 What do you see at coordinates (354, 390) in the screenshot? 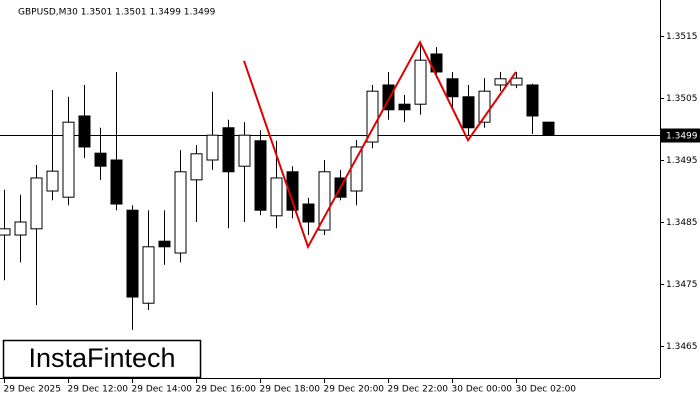
I see `x-tick-label: 29 Dec 20:00` at bounding box center [354, 390].